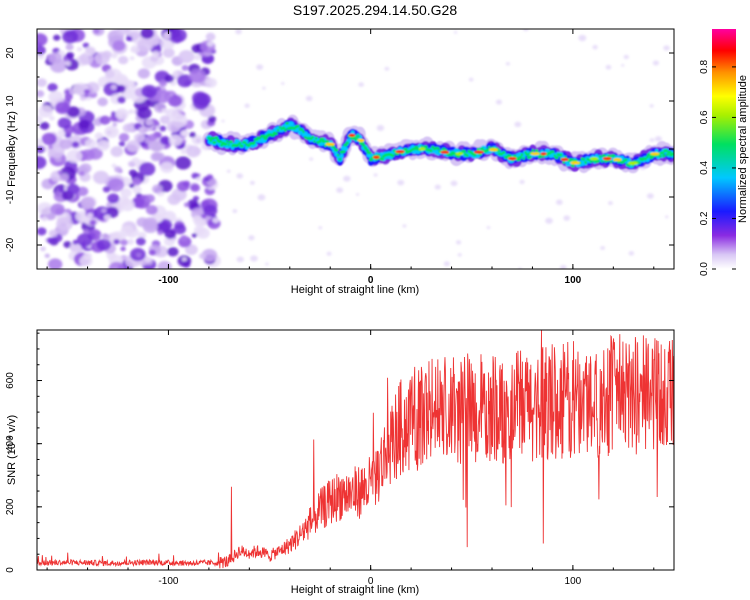  I want to click on bottom-x-tick-label: 100, so click(573, 581).